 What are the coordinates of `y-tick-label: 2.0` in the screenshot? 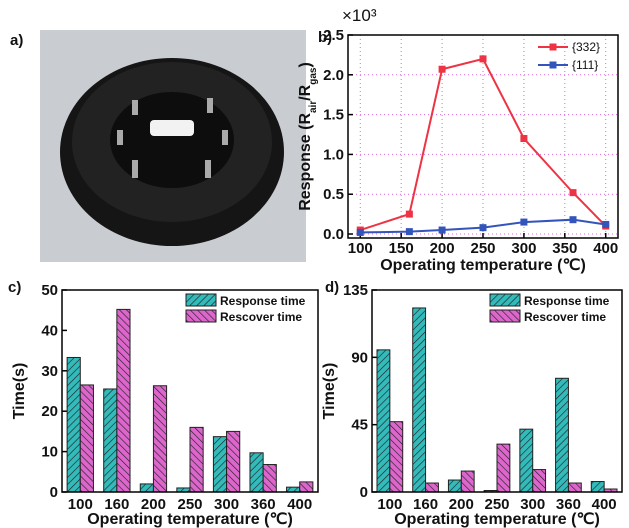 It's located at (333, 75).